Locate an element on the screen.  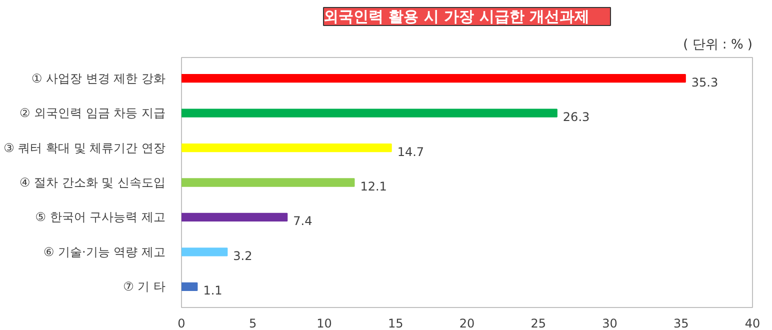
data-label: 3.2 is located at coordinates (242, 255).